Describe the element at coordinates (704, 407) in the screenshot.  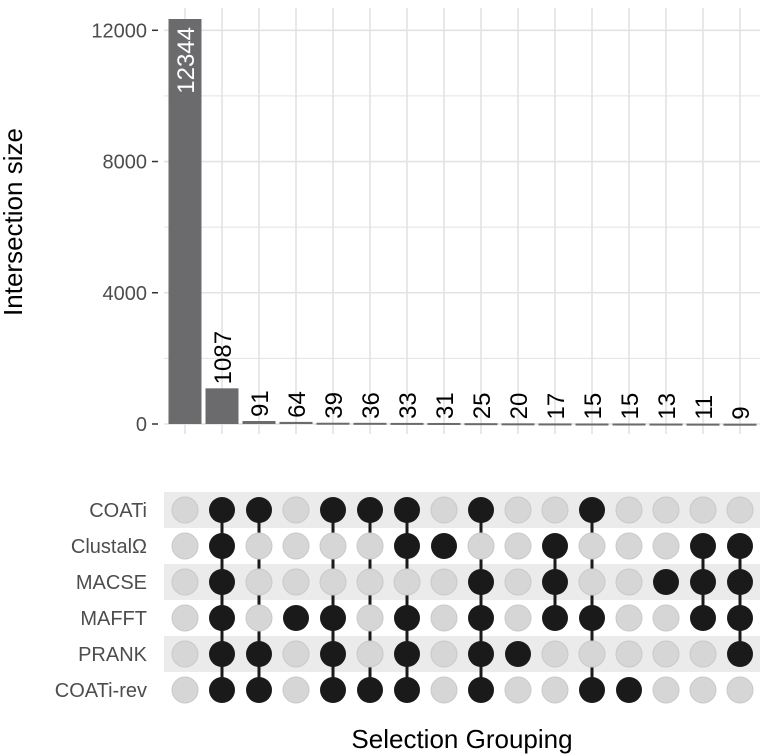
I see `bar-value-label: 11` at that location.